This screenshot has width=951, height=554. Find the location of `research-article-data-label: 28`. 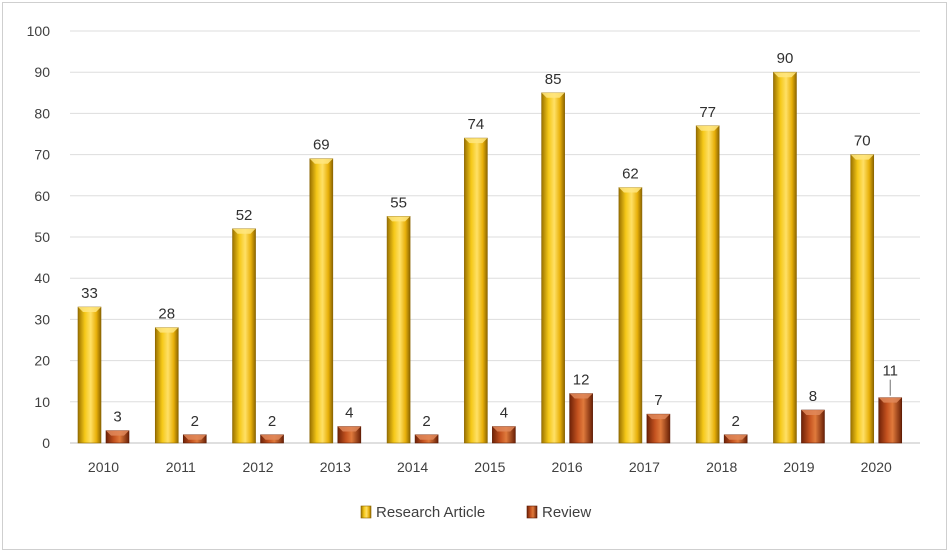

research-article-data-label: 28 is located at coordinates (166, 314).